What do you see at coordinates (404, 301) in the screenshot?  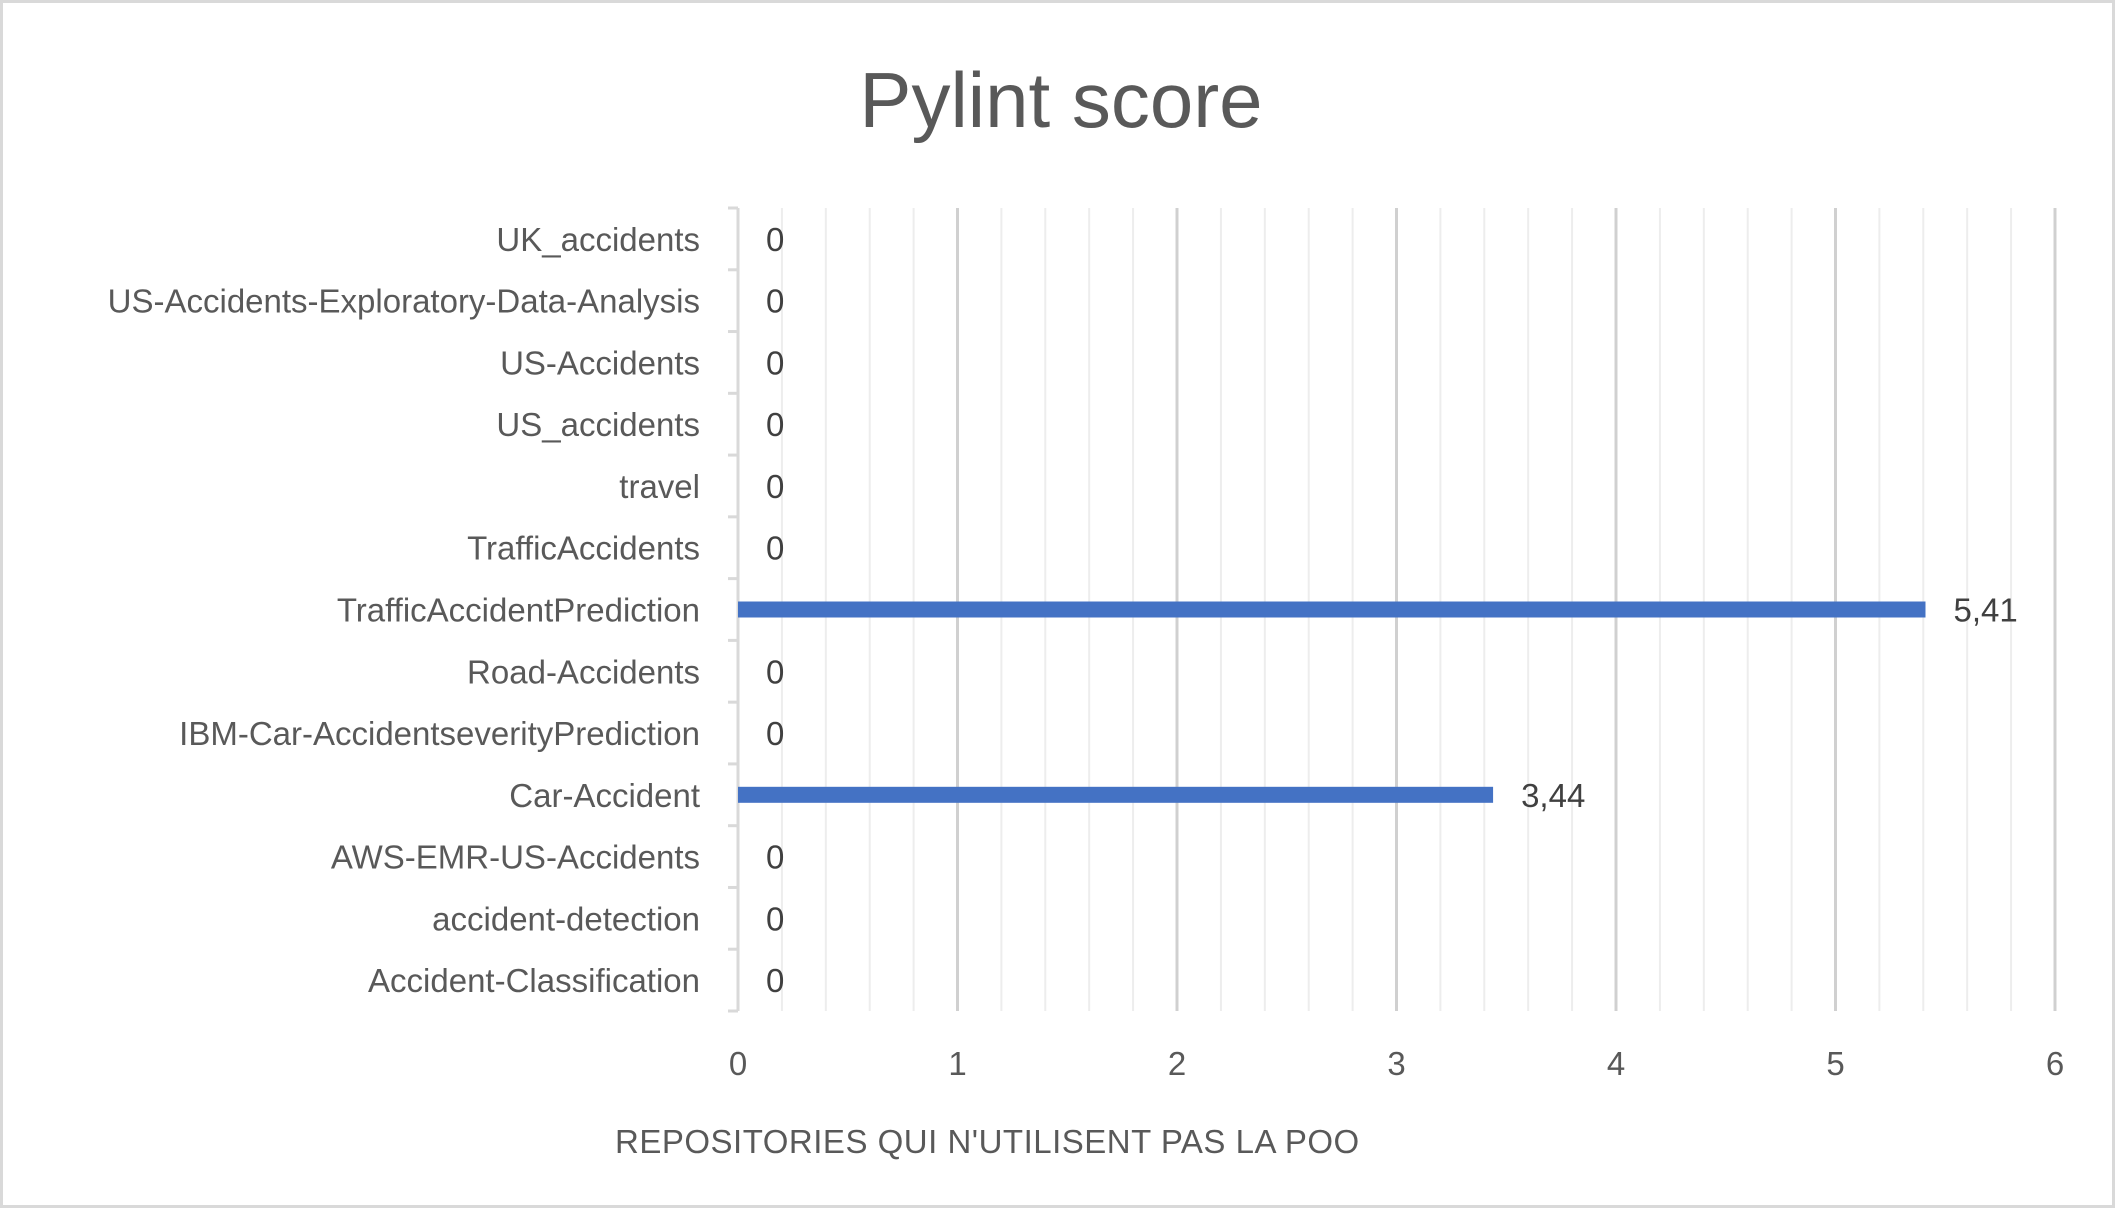 I see `category-label: US-Accidents-Exploratory-Data-Analysis` at bounding box center [404, 301].